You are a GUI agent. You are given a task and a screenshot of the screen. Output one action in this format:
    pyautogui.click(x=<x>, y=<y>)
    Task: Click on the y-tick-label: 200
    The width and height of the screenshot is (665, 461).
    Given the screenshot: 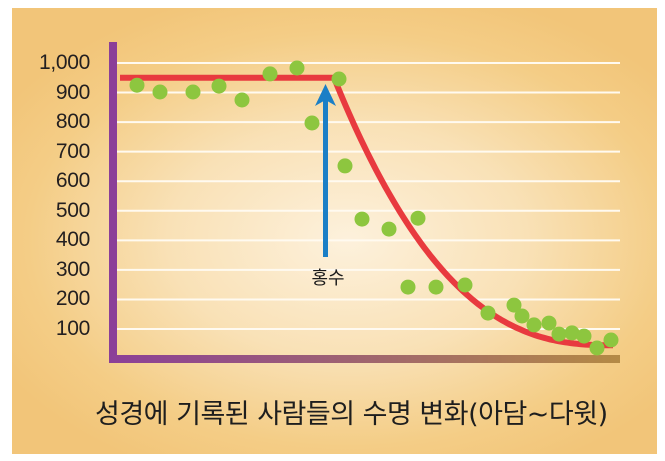 What is the action you would take?
    pyautogui.click(x=72, y=299)
    